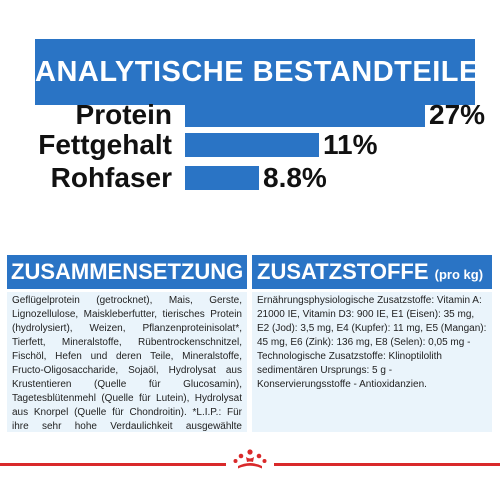  I want to click on composition-heading-text: ZUSAMMENSETZUNG, so click(127, 271).